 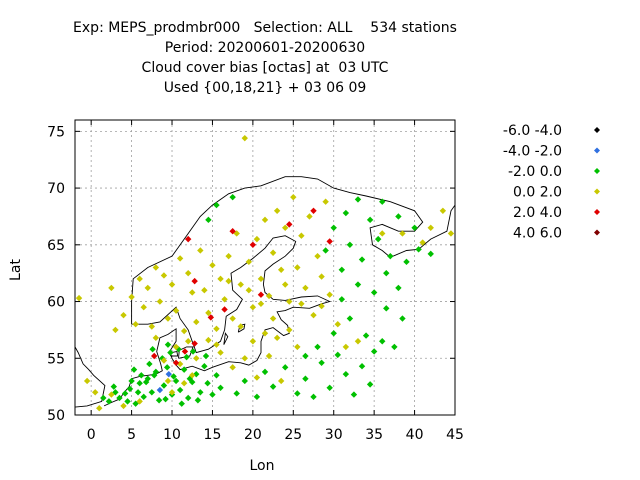 I want to click on legend-entry: 2.0 4.0, so click(x=556, y=213).